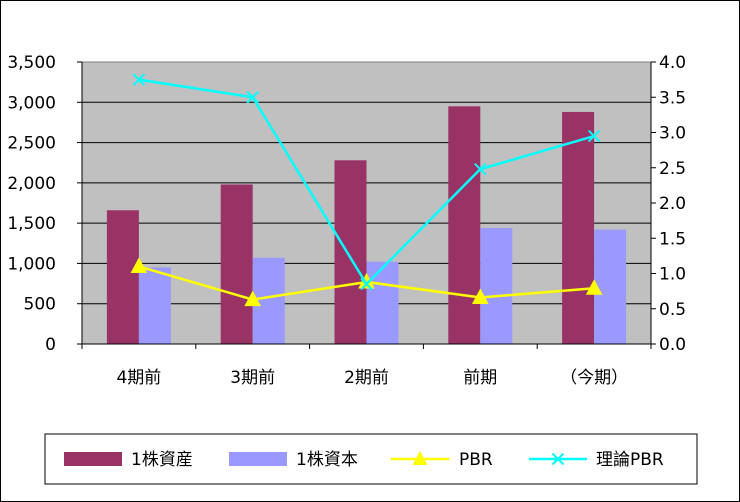  I want to click on x-axis-category-label: （今期）, so click(594, 378).